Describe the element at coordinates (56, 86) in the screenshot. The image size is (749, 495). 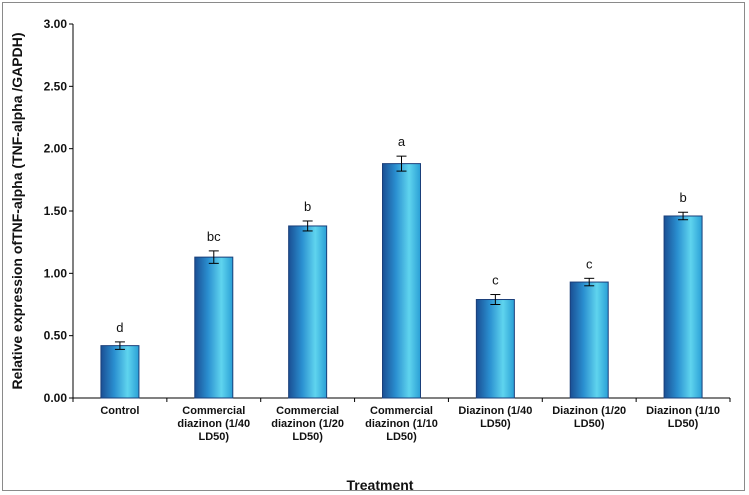
I see `y-tick-label: 2.50` at that location.